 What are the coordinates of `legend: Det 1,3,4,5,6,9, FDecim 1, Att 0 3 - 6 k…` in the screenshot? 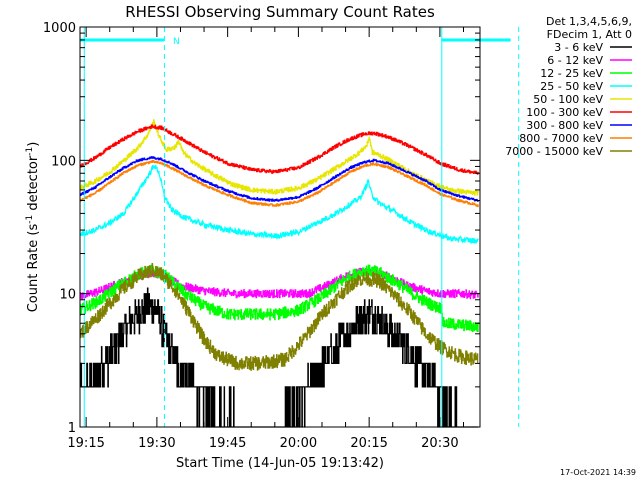 It's located at (568, 86).